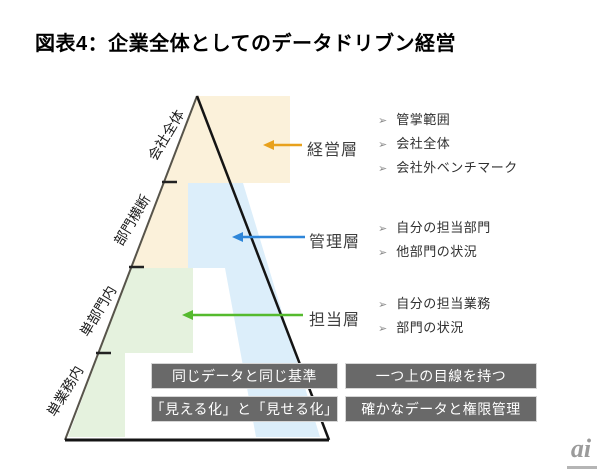 The width and height of the screenshot is (600, 476). What do you see at coordinates (457, 167) in the screenshot?
I see `bullet-text: 会社外ベンチマーク` at bounding box center [457, 167].